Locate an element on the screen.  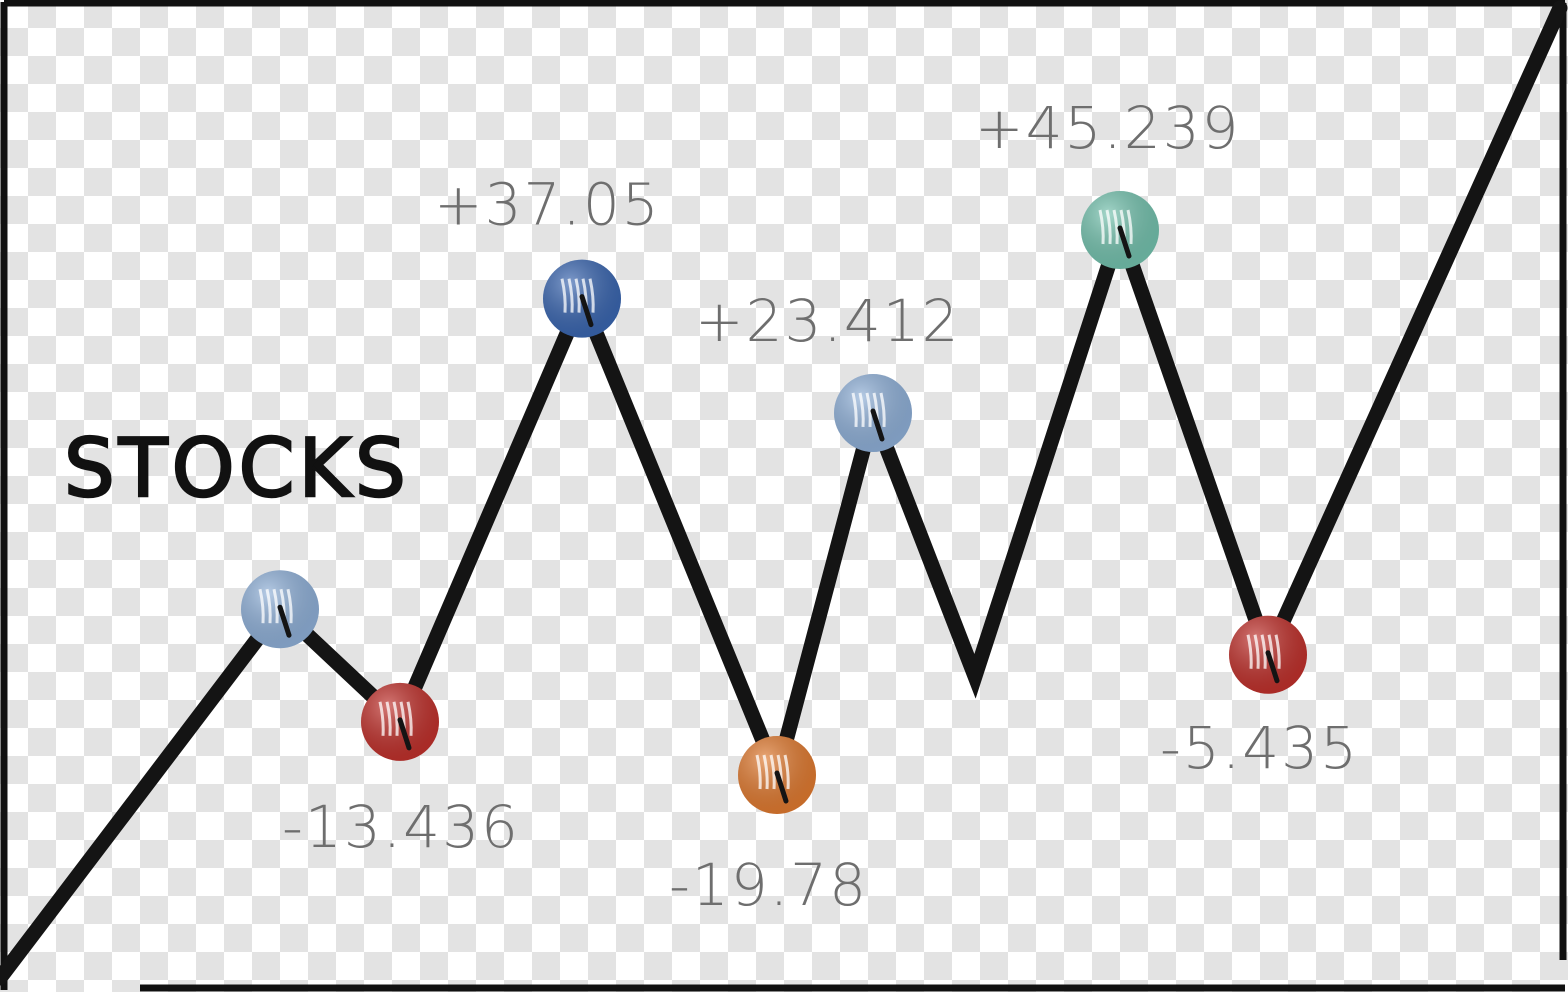
data-label: -13.436 is located at coordinates (401, 827).